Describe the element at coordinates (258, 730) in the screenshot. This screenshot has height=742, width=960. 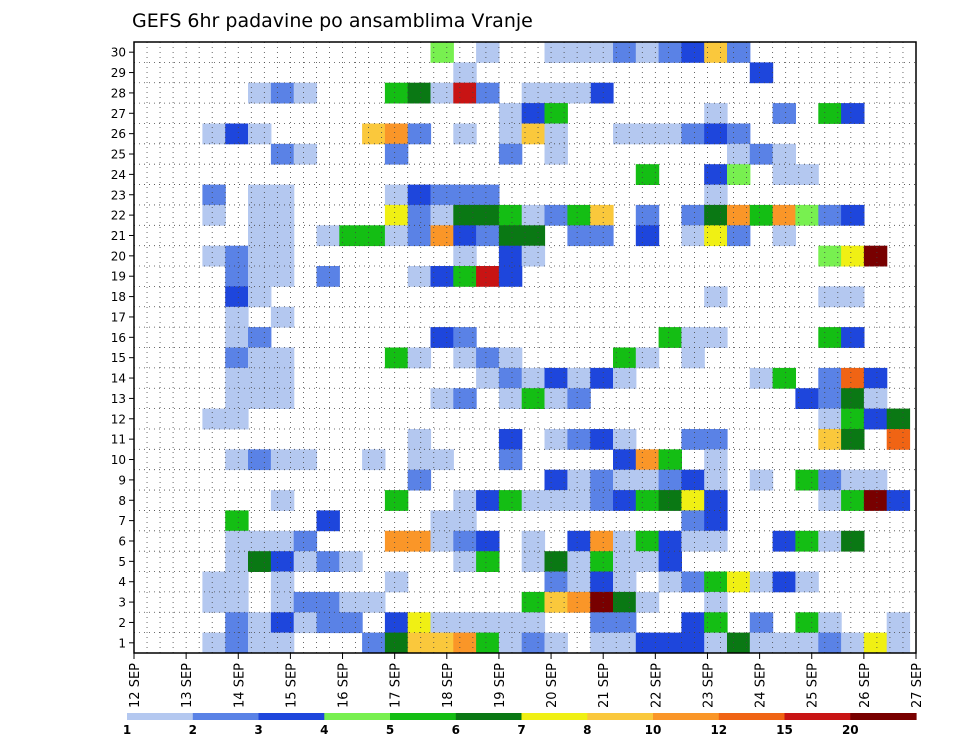
I see `colorbar-label: 3` at that location.